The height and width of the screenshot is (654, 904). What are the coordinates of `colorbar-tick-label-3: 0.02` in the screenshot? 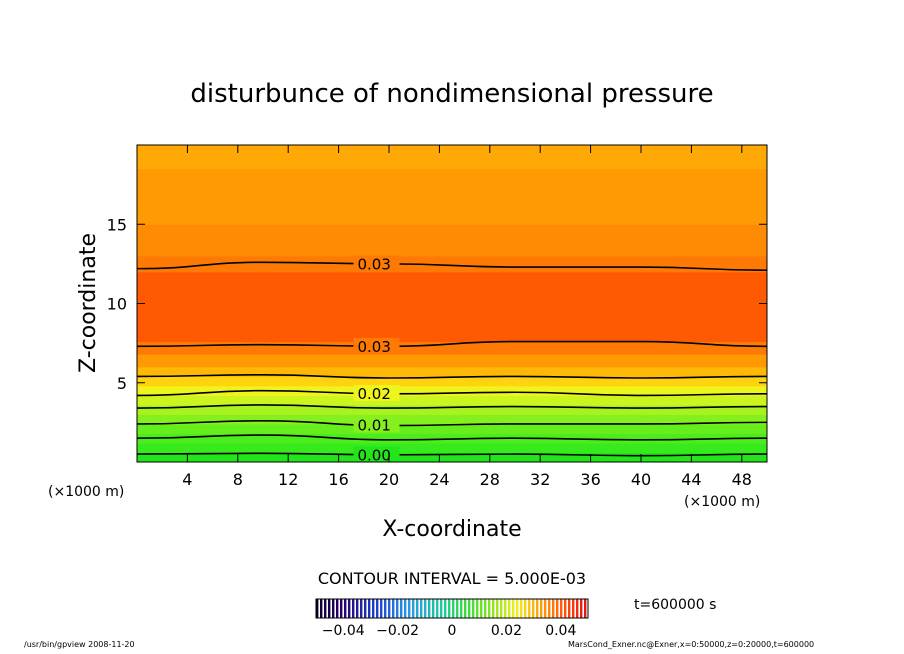 It's located at (506, 631).